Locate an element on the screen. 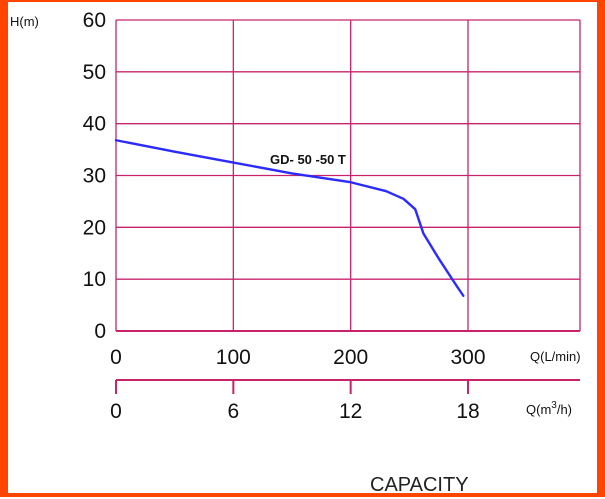 The height and width of the screenshot is (499, 605). y-tick-labels: 0 10 20 30 40 50 60 is located at coordinates (94, 176).